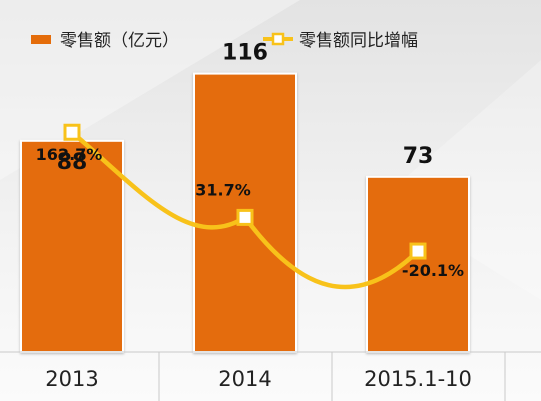  What do you see at coordinates (41, 39) in the screenshot?
I see `legend-bar-swatch` at bounding box center [41, 39].